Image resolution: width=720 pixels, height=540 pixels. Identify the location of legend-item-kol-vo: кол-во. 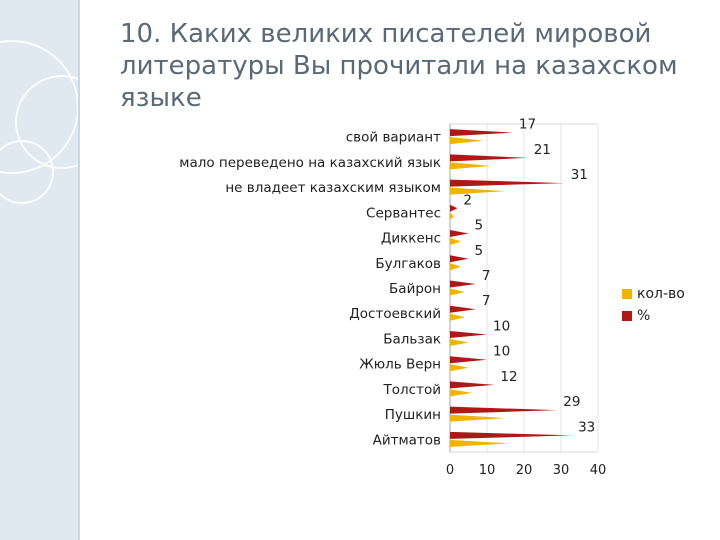
(653, 294).